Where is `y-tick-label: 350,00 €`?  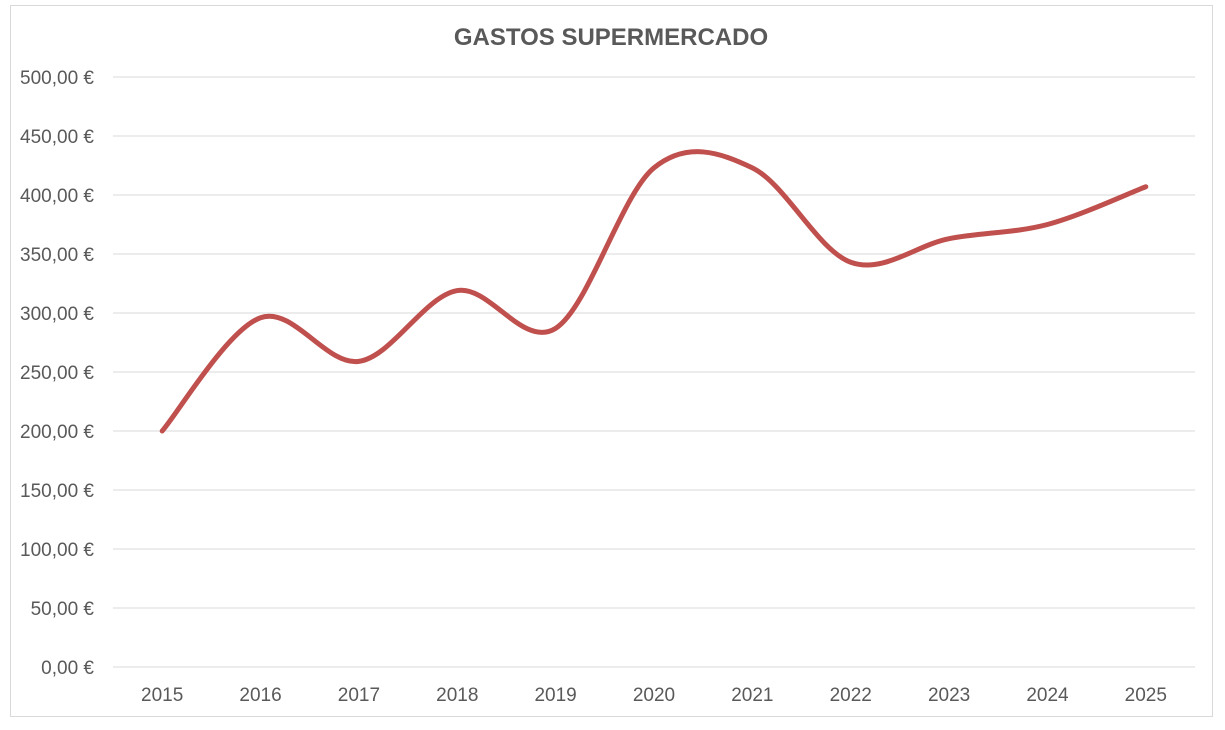
y-tick-label: 350,00 € is located at coordinates (57, 255).